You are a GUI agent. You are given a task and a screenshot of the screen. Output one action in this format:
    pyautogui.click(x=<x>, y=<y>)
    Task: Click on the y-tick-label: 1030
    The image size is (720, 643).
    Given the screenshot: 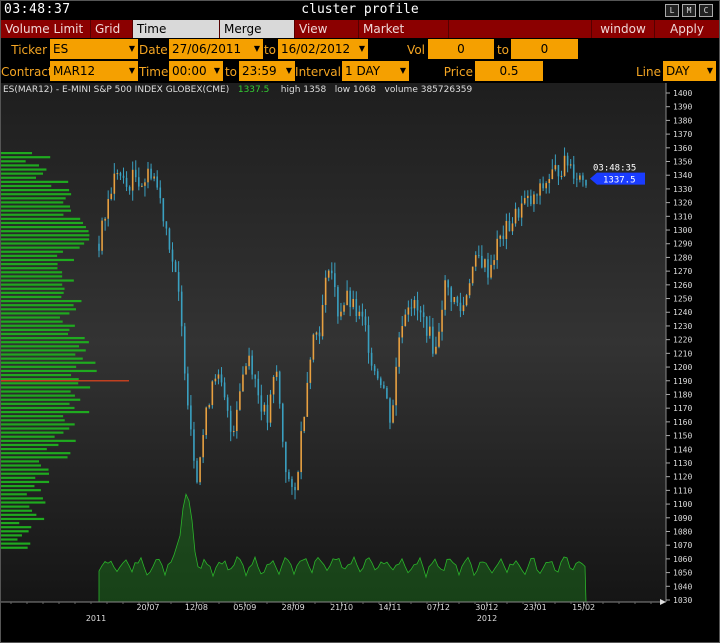 What is the action you would take?
    pyautogui.click(x=682, y=600)
    